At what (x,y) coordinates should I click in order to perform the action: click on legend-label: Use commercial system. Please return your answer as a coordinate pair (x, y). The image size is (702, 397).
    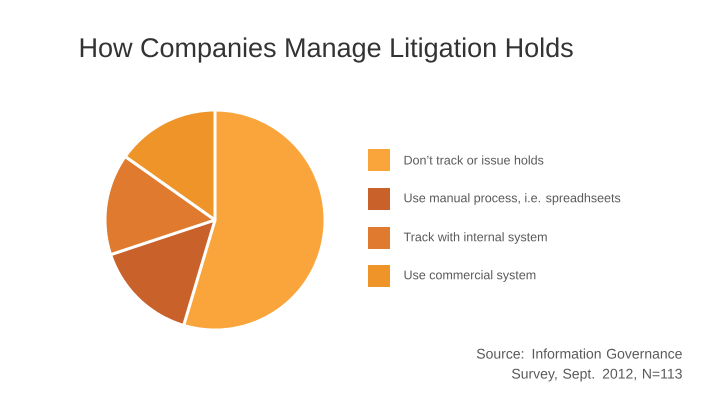
    Looking at the image, I should click on (470, 276).